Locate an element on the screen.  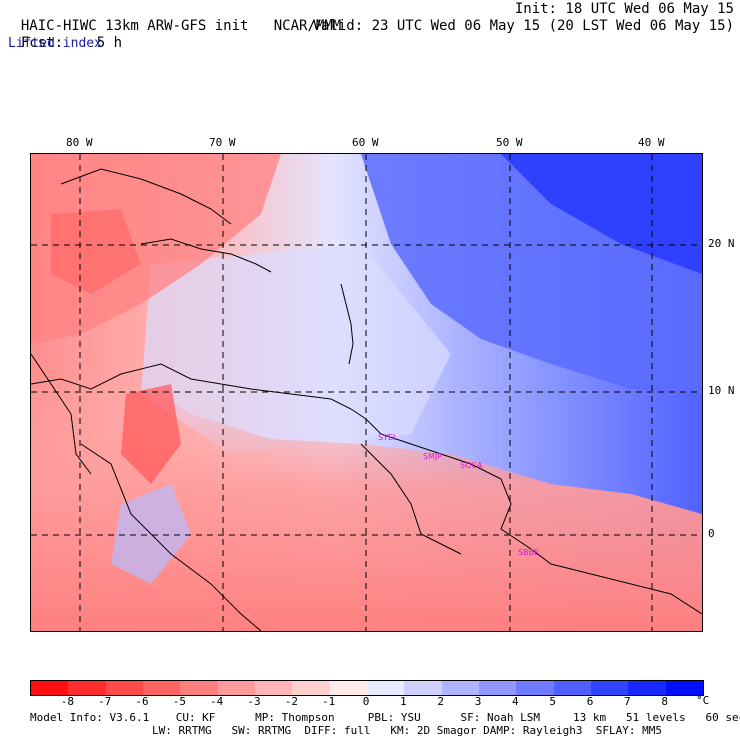
station-label-smjp: SMJP is located at coordinates (433, 456).